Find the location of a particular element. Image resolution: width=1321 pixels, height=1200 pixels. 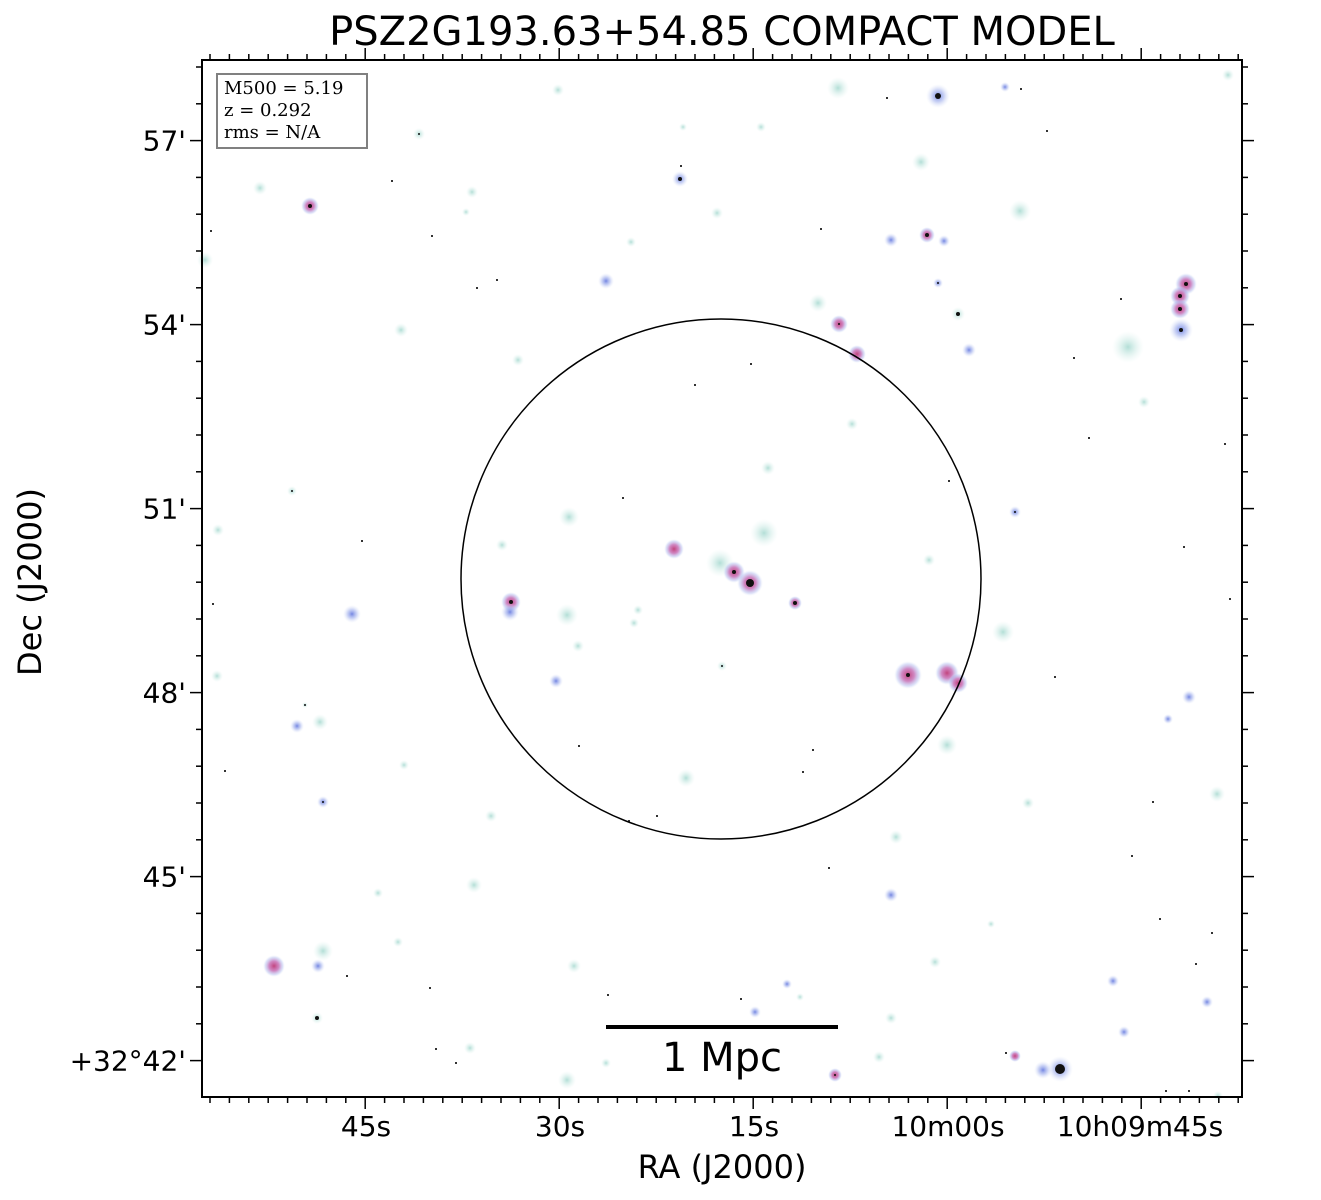

x-tick-label: 30s is located at coordinates (560, 1126).